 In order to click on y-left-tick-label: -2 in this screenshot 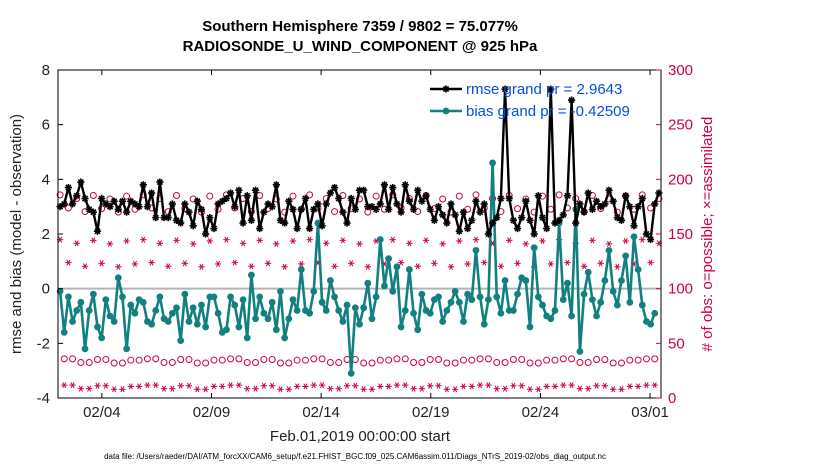, I will do `click(43, 343)`.